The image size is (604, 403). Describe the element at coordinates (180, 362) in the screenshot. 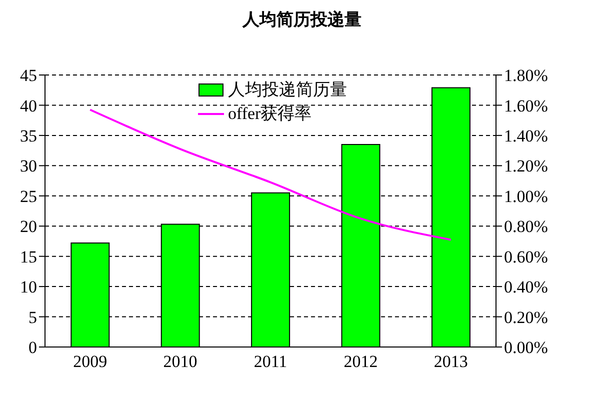

I see `x-tick-label: 2010` at that location.